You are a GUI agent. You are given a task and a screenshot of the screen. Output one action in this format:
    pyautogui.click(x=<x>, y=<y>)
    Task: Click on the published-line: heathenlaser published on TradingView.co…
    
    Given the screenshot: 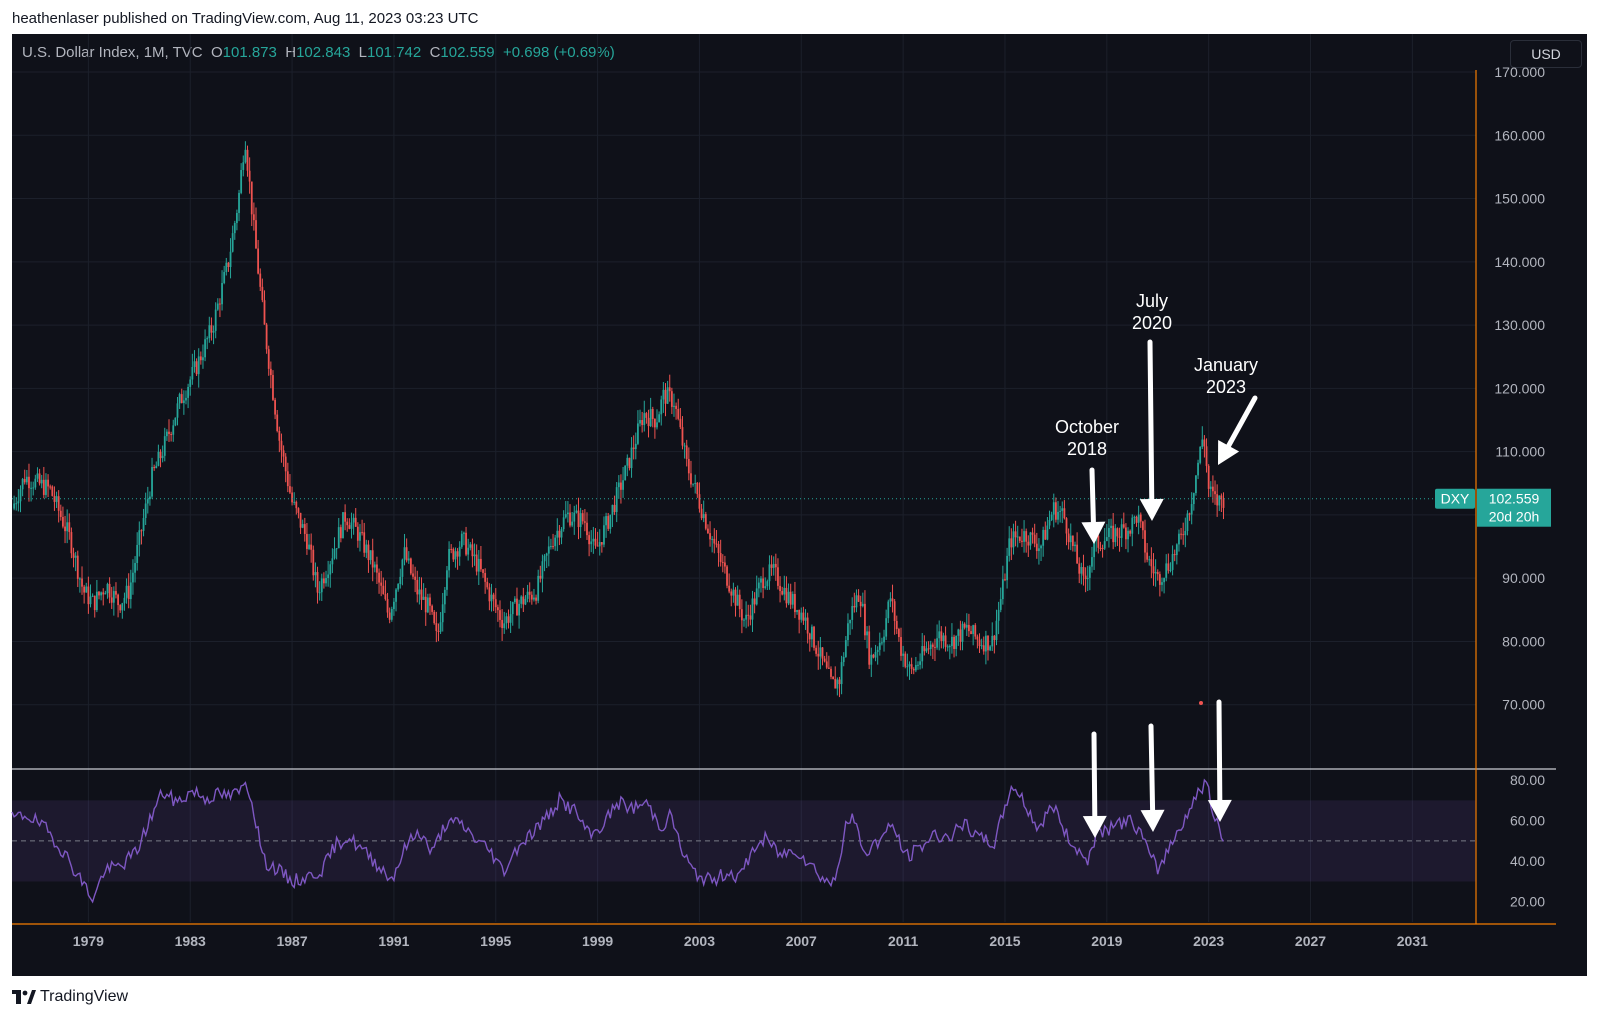 What is the action you would take?
    pyautogui.click(x=245, y=18)
    